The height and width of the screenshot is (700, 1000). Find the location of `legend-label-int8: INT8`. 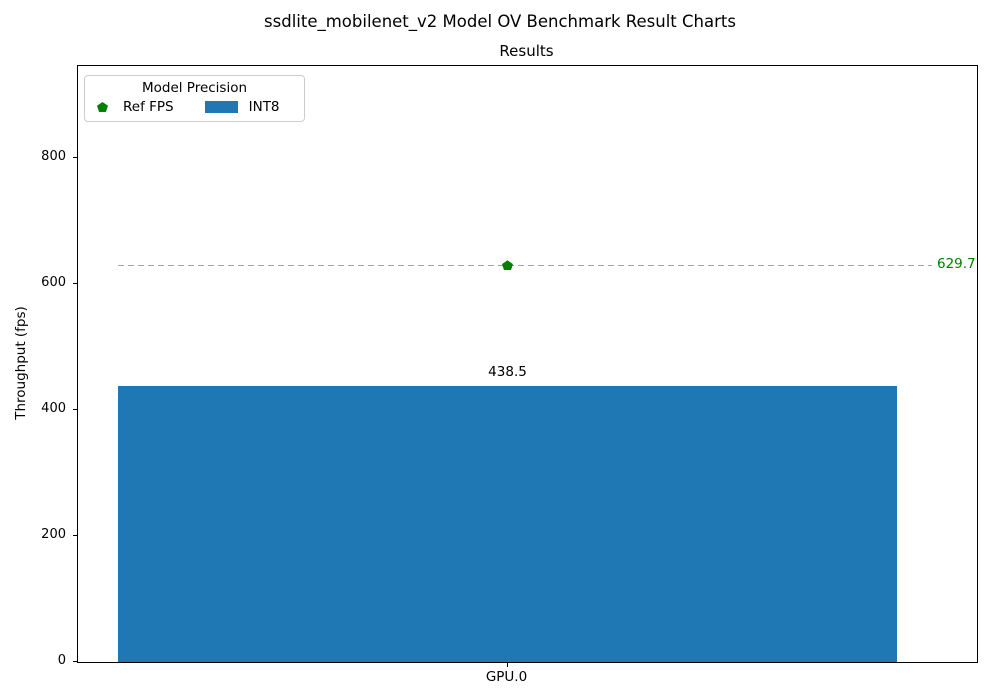

legend-label-int8: INT8 is located at coordinates (264, 107).